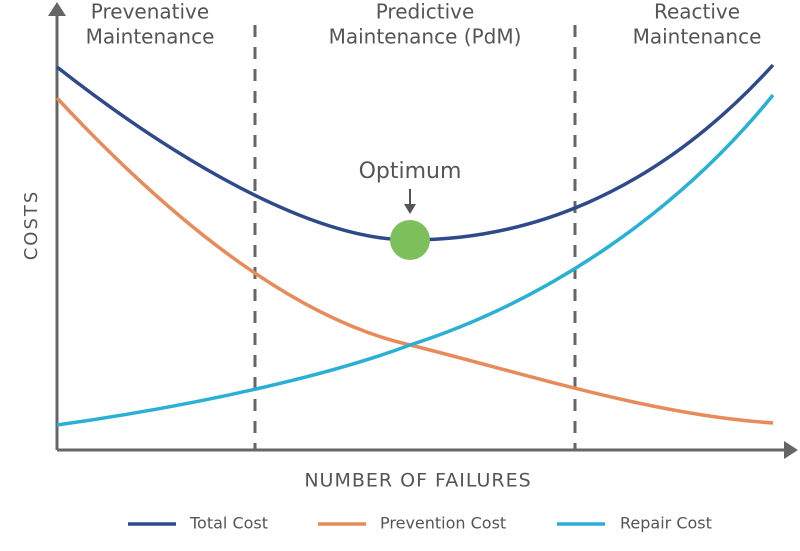 The width and height of the screenshot is (800, 551). I want to click on region-label: Predictive, so click(425, 12).